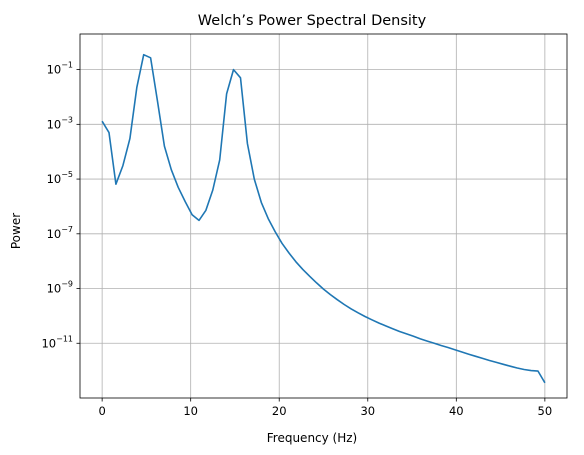  What do you see at coordinates (101, 411) in the screenshot?
I see `x-tick-label: 0` at bounding box center [101, 411].